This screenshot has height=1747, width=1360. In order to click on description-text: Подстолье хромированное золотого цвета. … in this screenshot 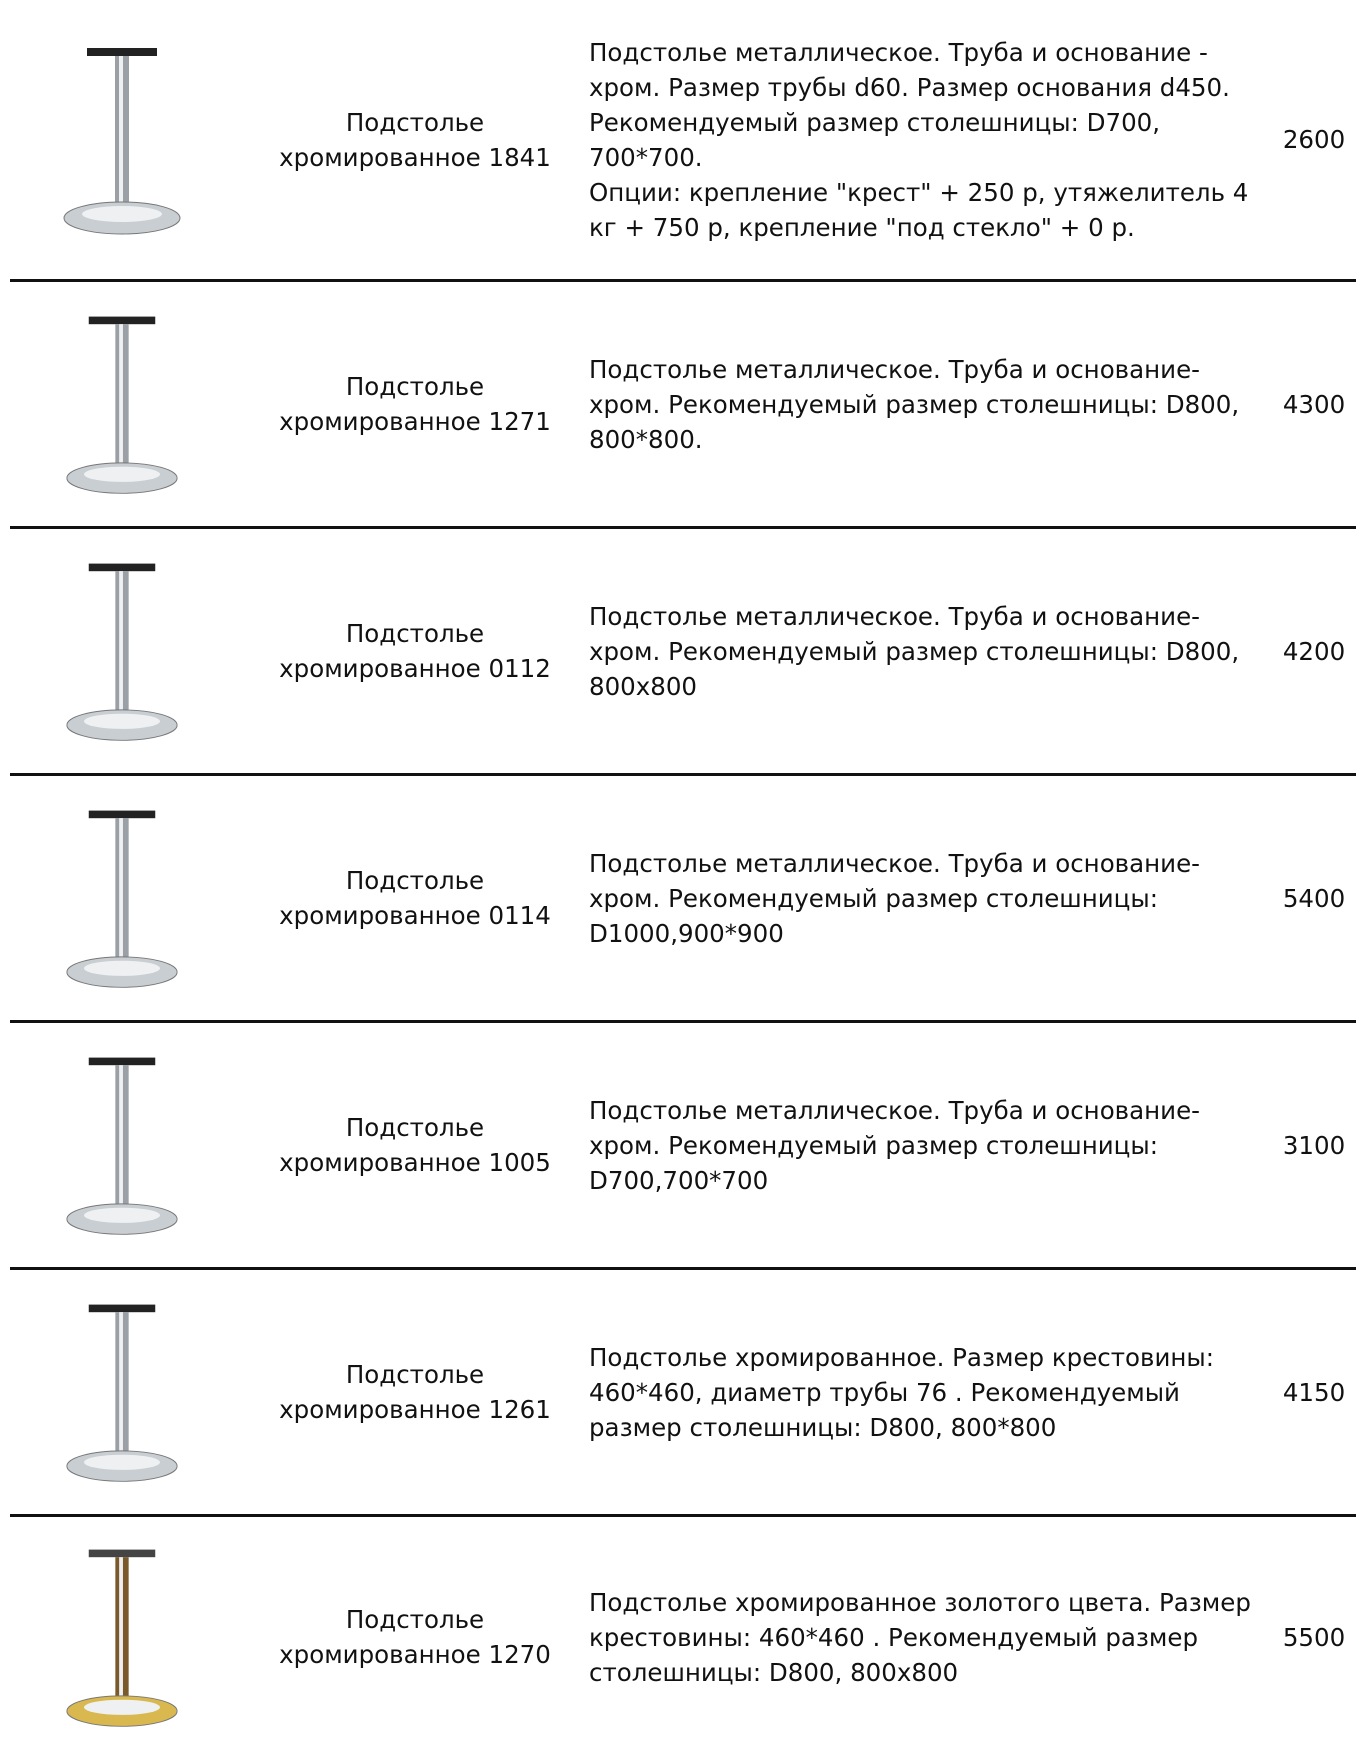, I will do `click(920, 1637)`.